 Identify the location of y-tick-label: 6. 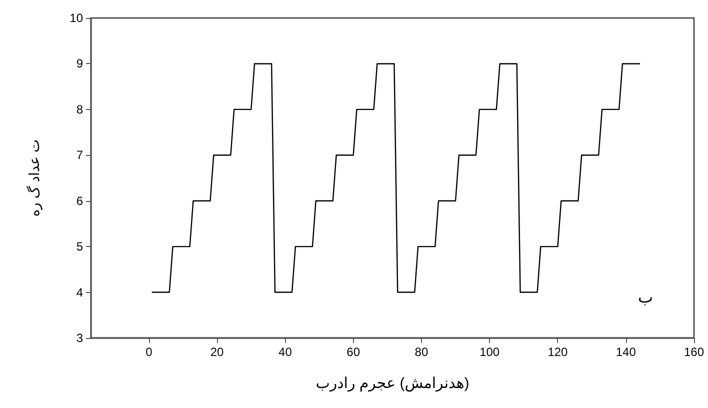
(80, 201).